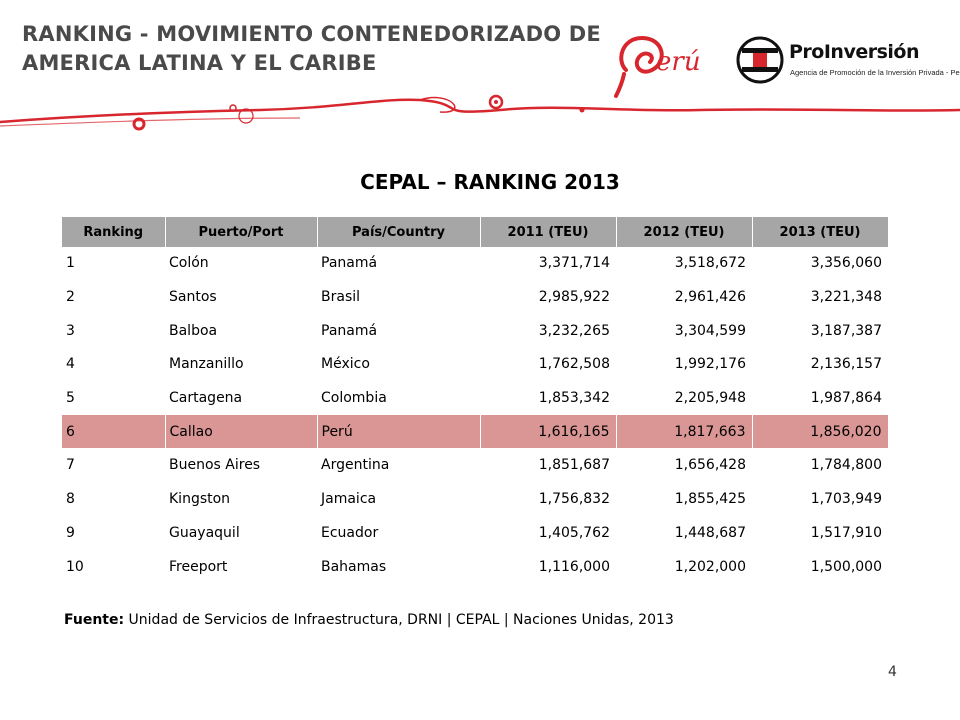  What do you see at coordinates (241, 398) in the screenshot?
I see `cell-port: Cartagena` at bounding box center [241, 398].